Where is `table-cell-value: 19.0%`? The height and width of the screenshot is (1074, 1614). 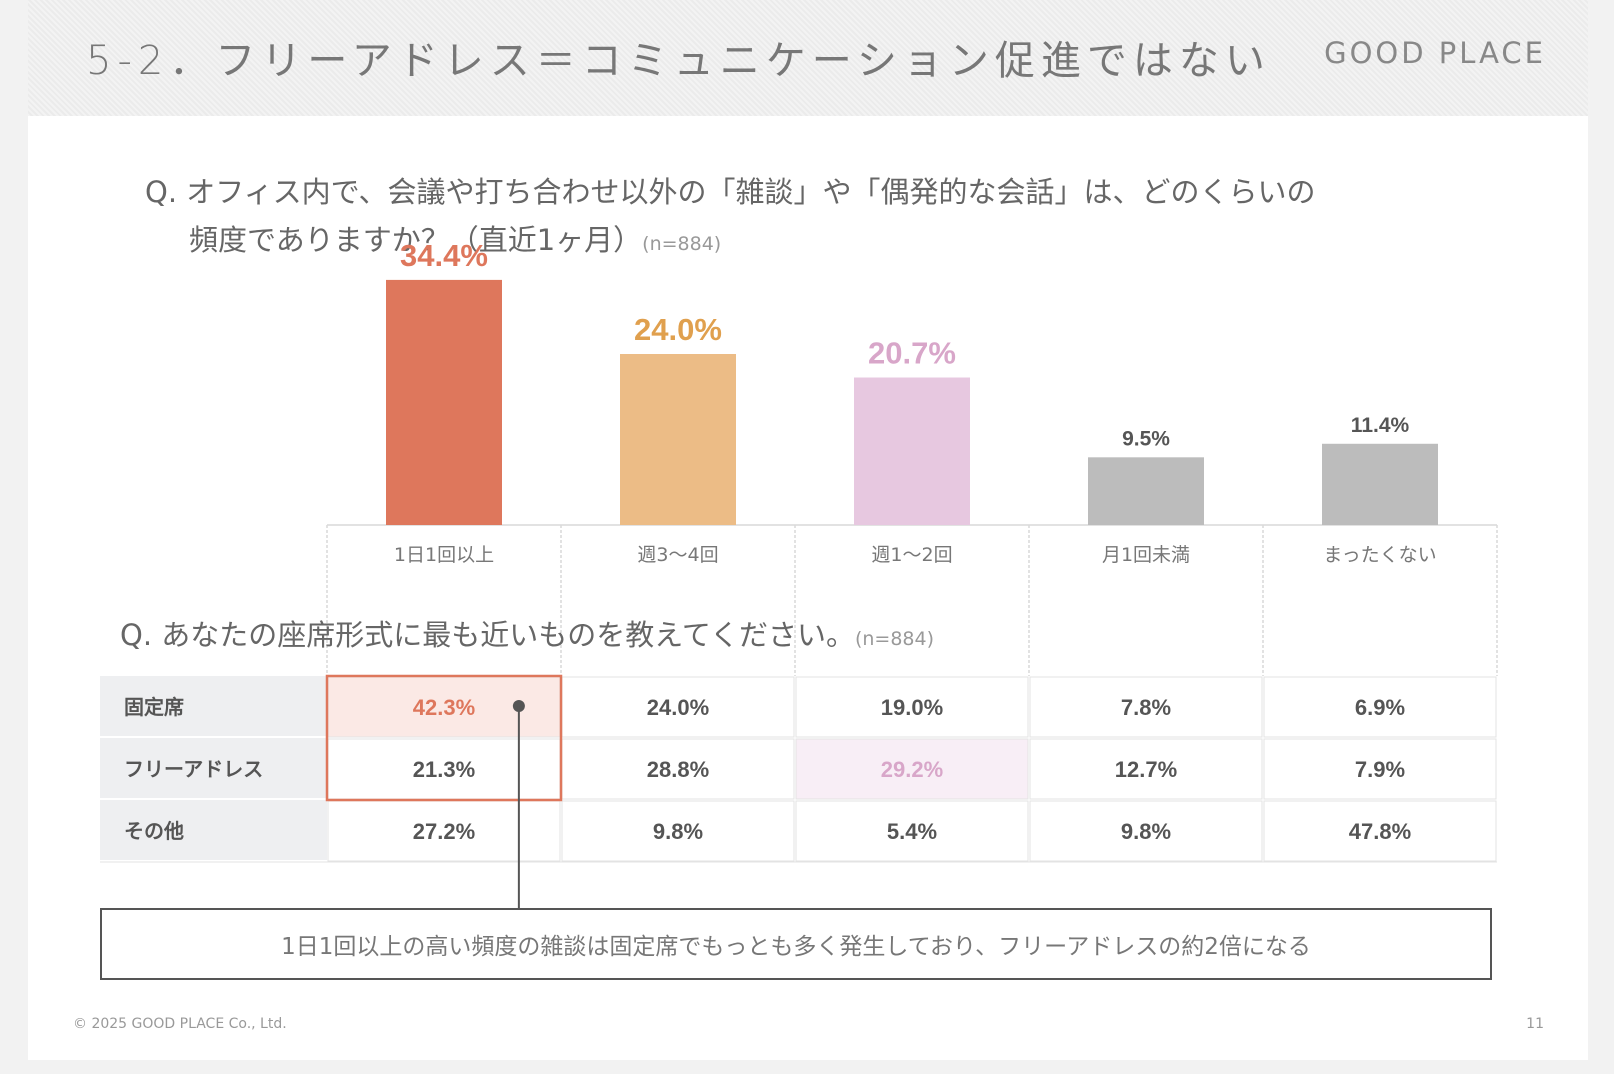 table-cell-value: 19.0% is located at coordinates (912, 707).